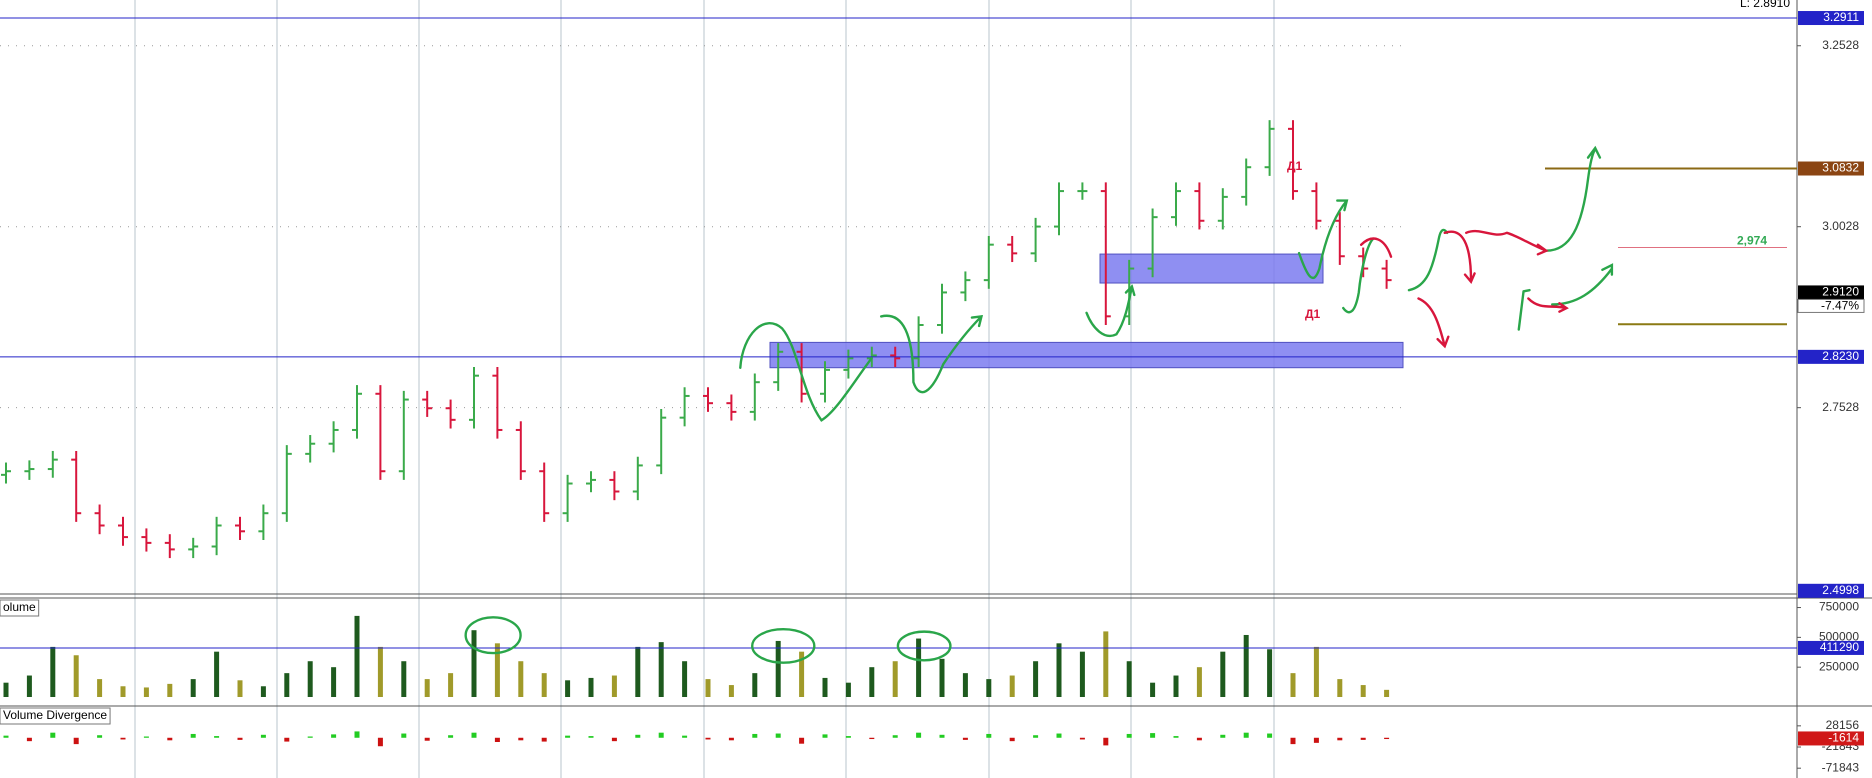 This screenshot has width=1872, height=778. I want to click on y-tick-label: 28156, so click(1843, 725).